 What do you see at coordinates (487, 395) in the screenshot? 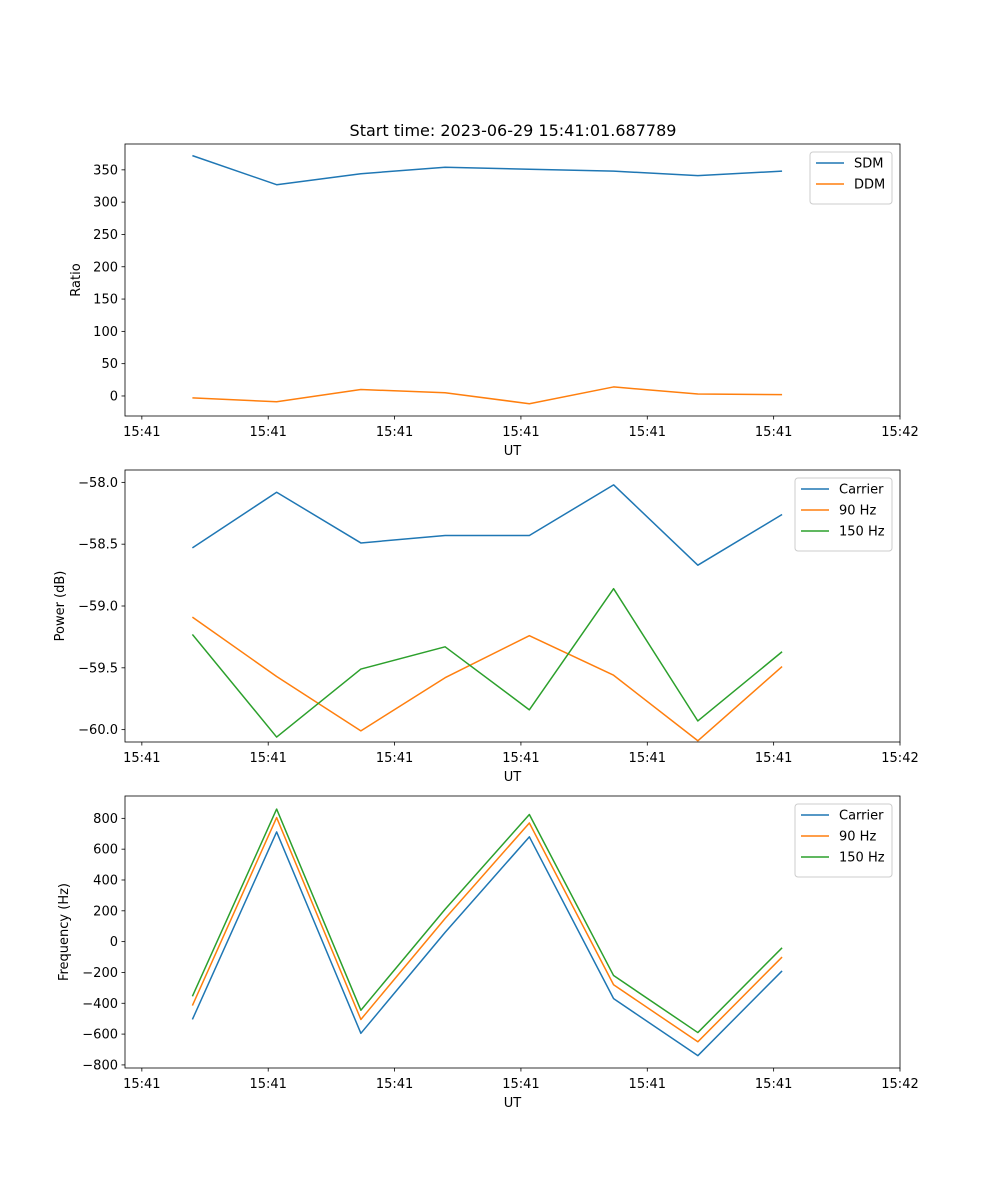
I see `series-line-ddm` at bounding box center [487, 395].